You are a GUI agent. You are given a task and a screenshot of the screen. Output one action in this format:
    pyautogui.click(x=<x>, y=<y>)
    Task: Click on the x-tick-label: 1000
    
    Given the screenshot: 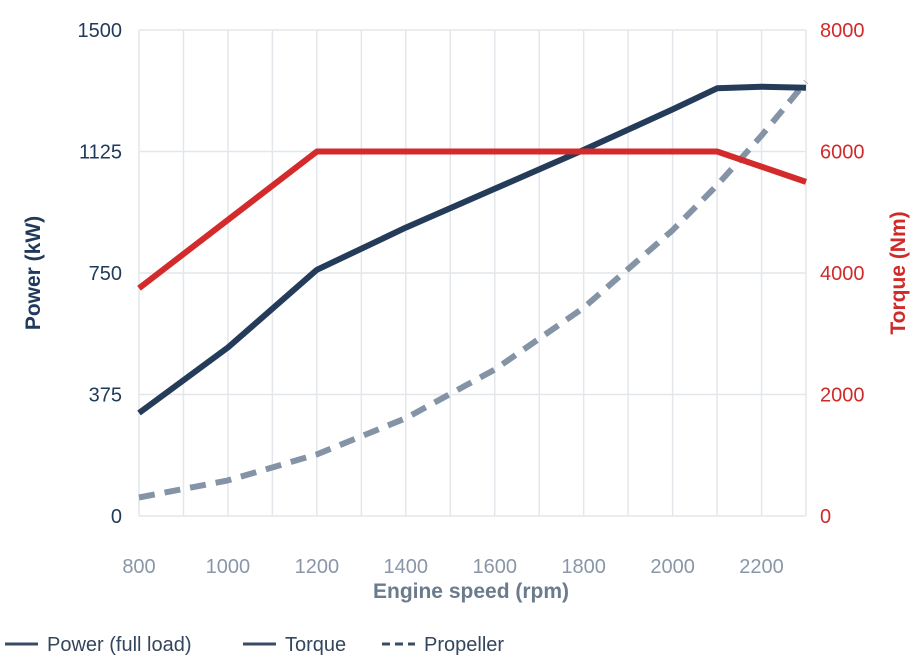 What is the action you would take?
    pyautogui.click(x=228, y=567)
    